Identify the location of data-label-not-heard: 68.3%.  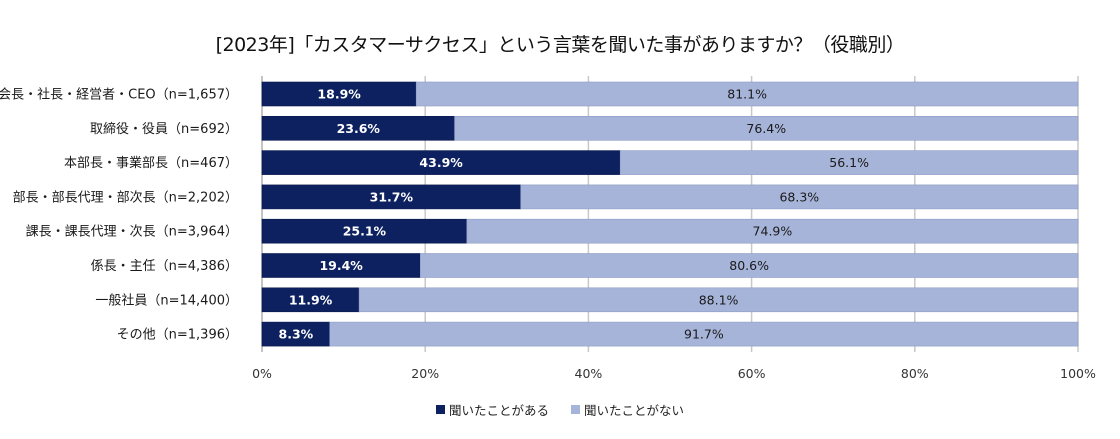
(799, 196).